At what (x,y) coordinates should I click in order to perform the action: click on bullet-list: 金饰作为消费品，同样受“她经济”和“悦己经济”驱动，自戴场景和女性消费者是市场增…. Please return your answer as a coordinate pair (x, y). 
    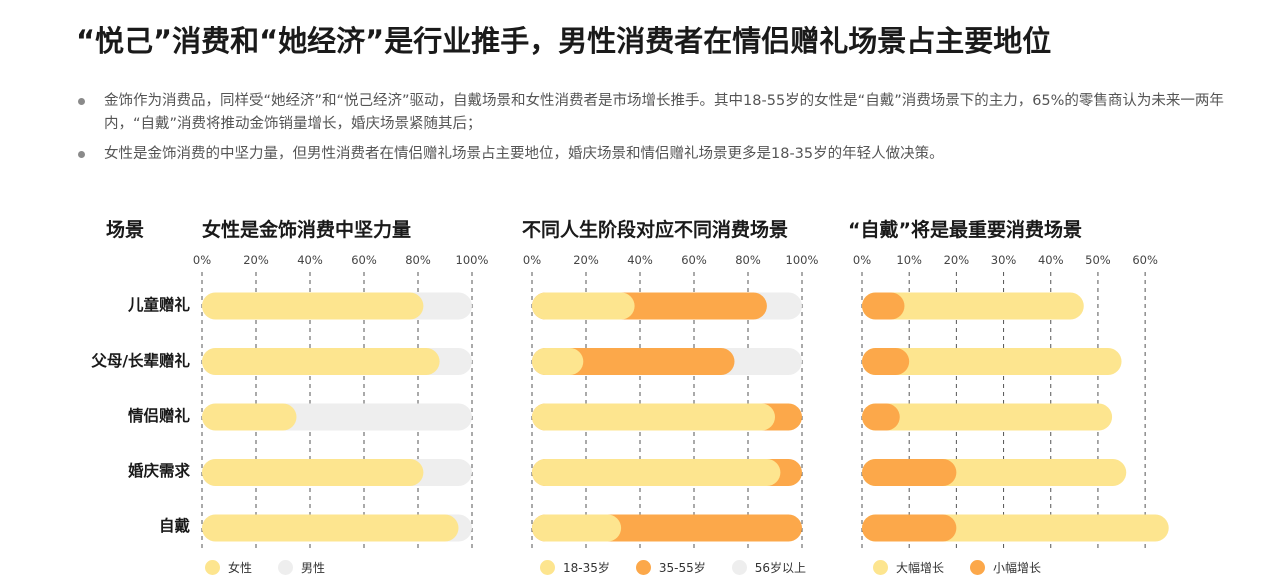
    Looking at the image, I should click on (656, 131).